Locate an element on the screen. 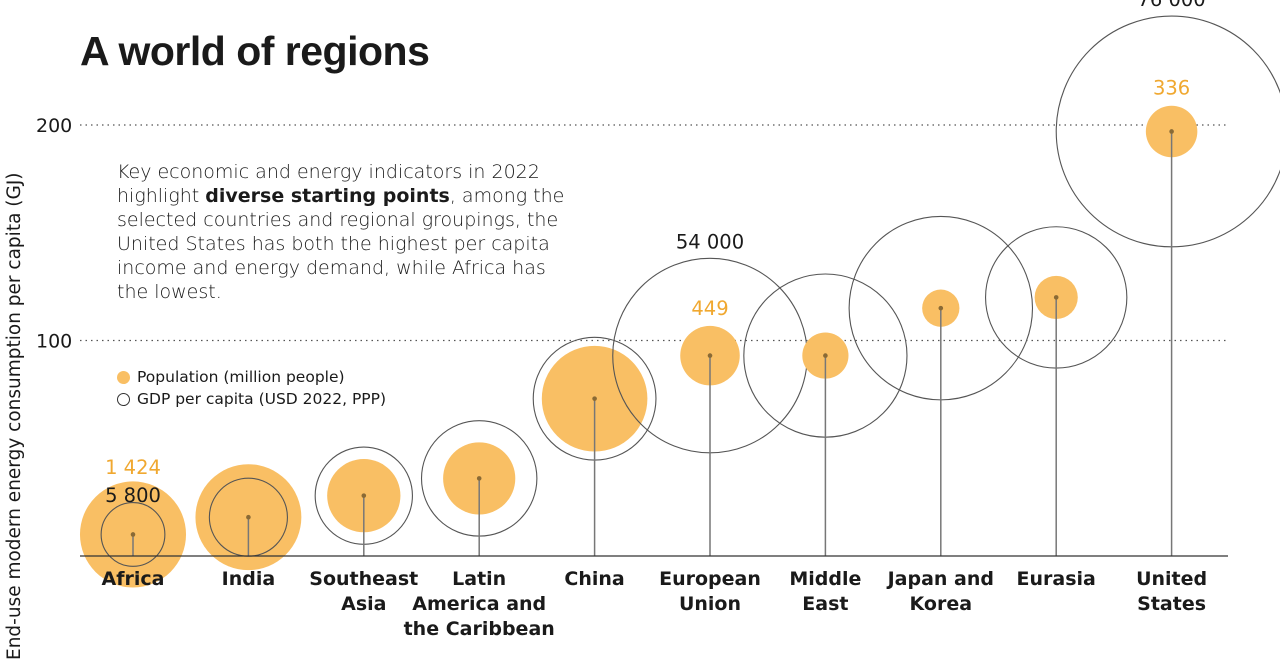 This screenshot has height=660, width=1280. legend-item-population: Population (million people) is located at coordinates (251, 377).